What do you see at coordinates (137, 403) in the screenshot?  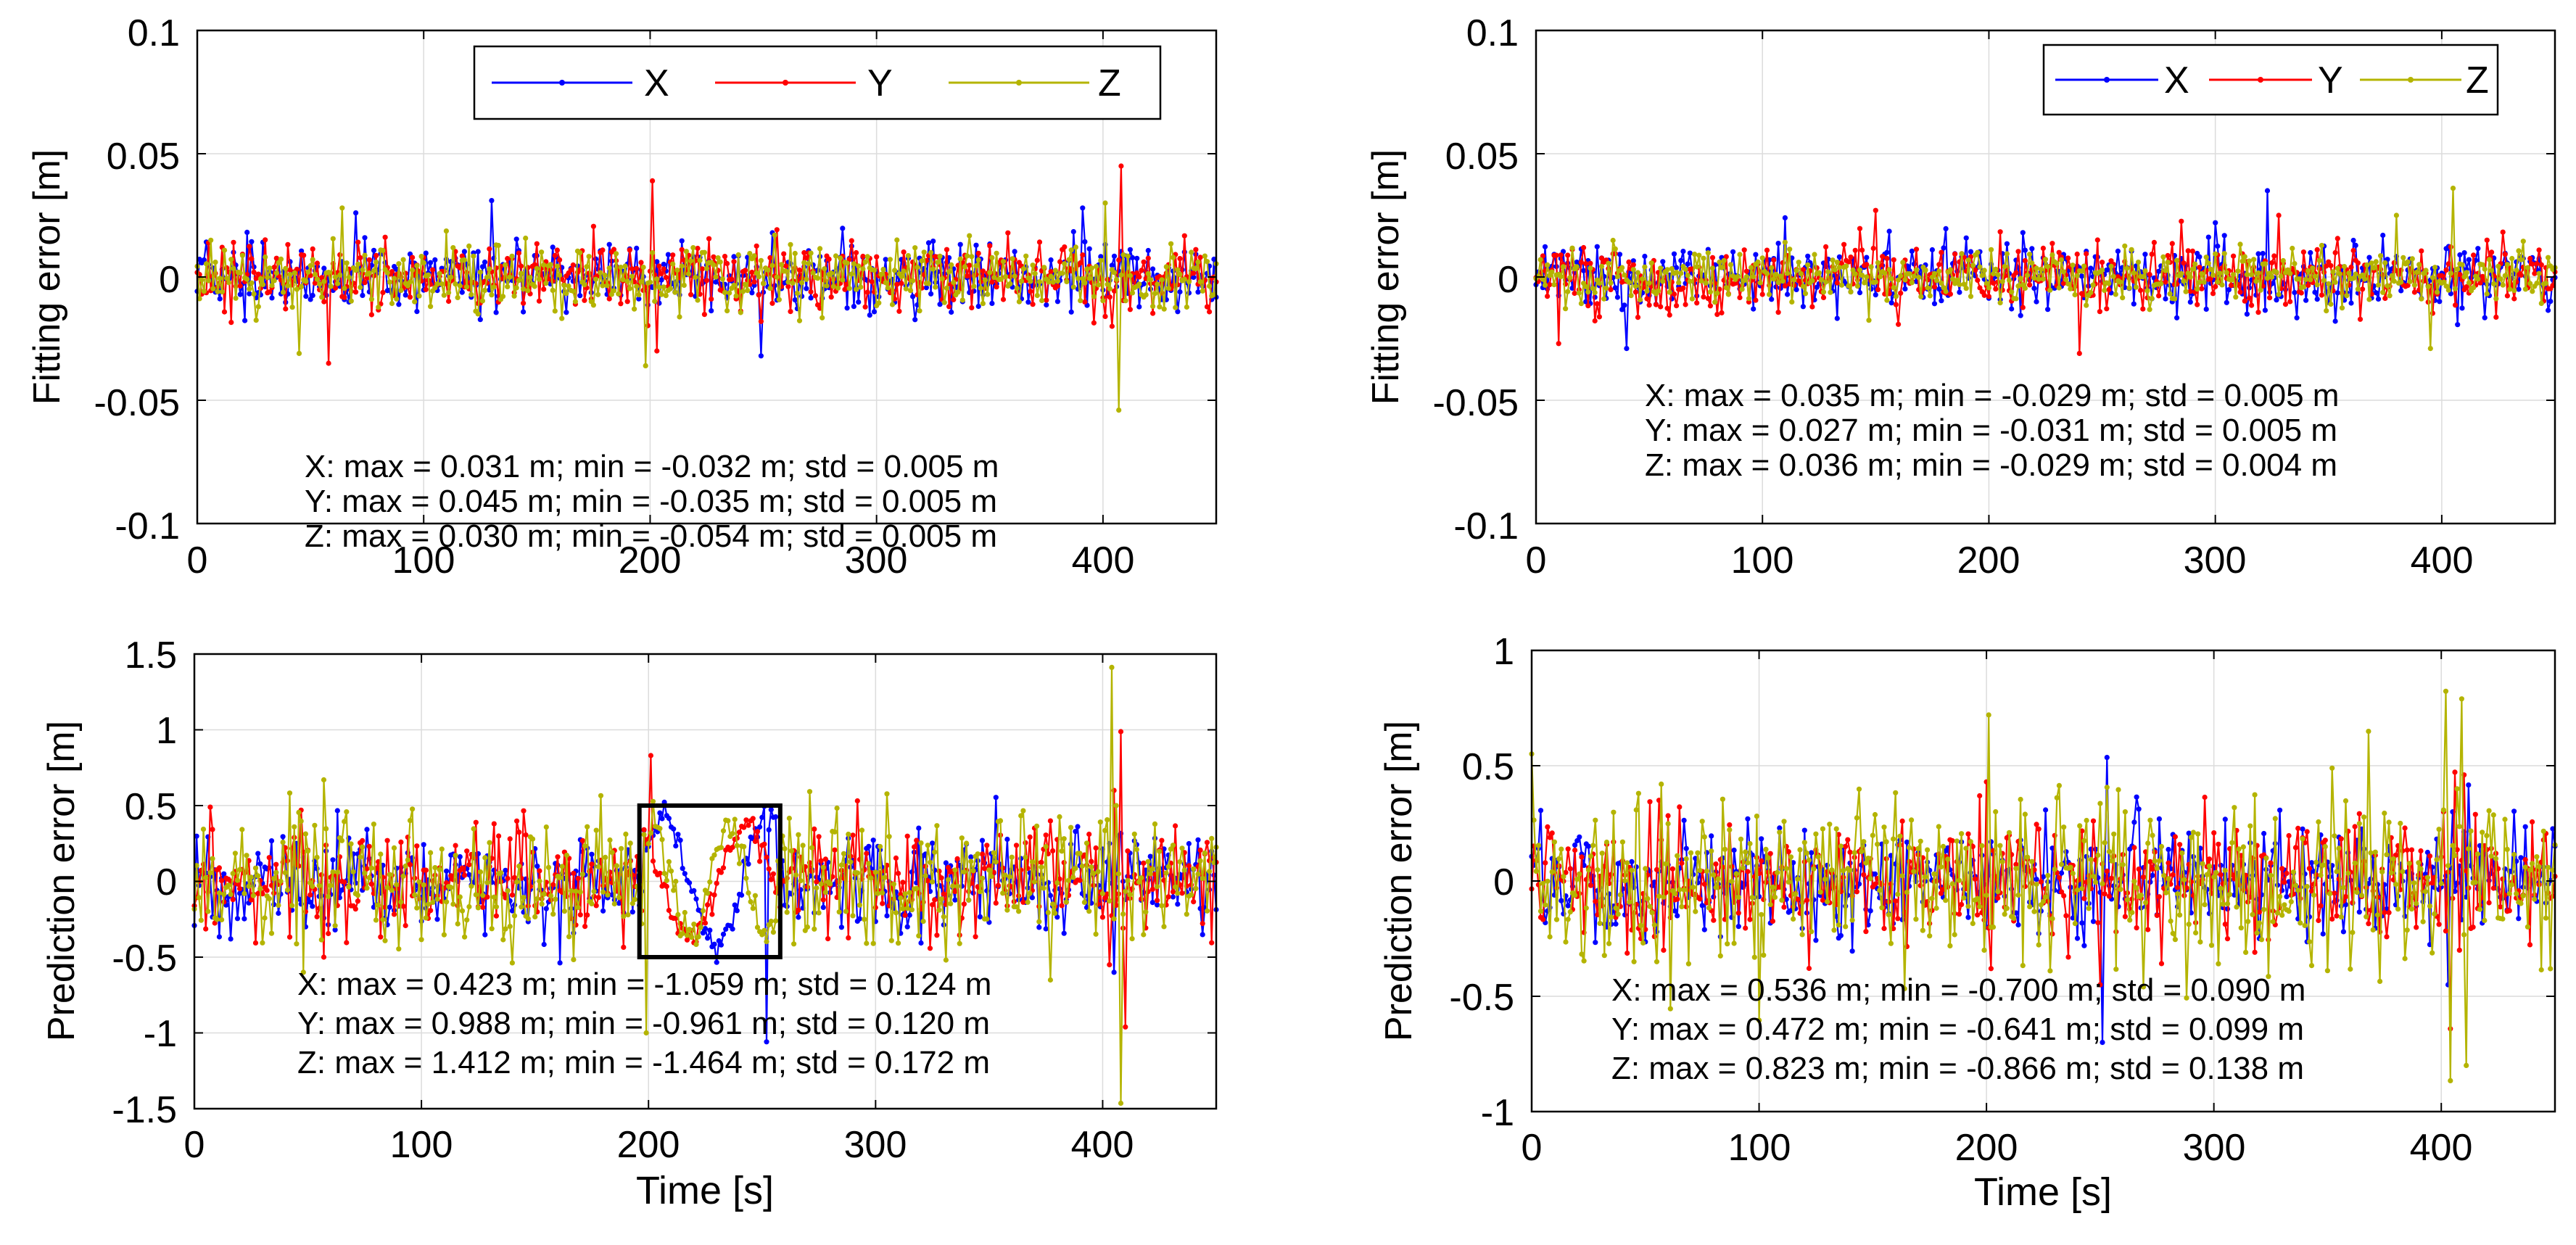 I see `y-tick-label: -0.05` at bounding box center [137, 403].